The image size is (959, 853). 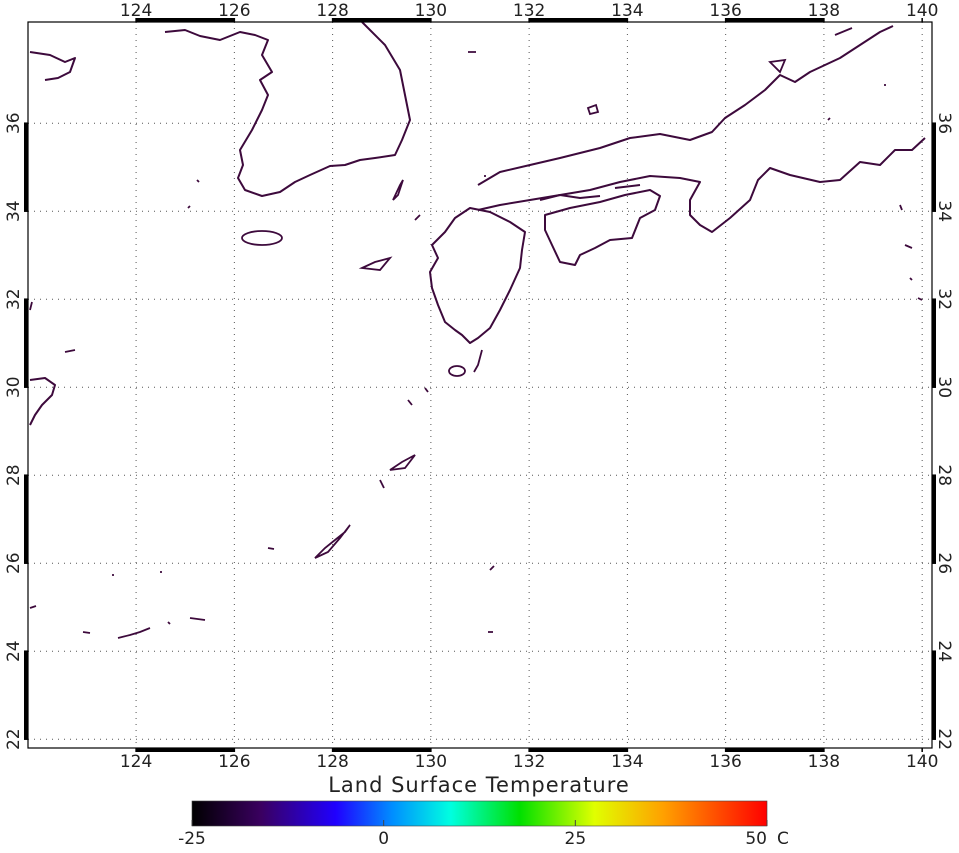 I want to click on colorbar-tick-label: 0, so click(x=383, y=839).